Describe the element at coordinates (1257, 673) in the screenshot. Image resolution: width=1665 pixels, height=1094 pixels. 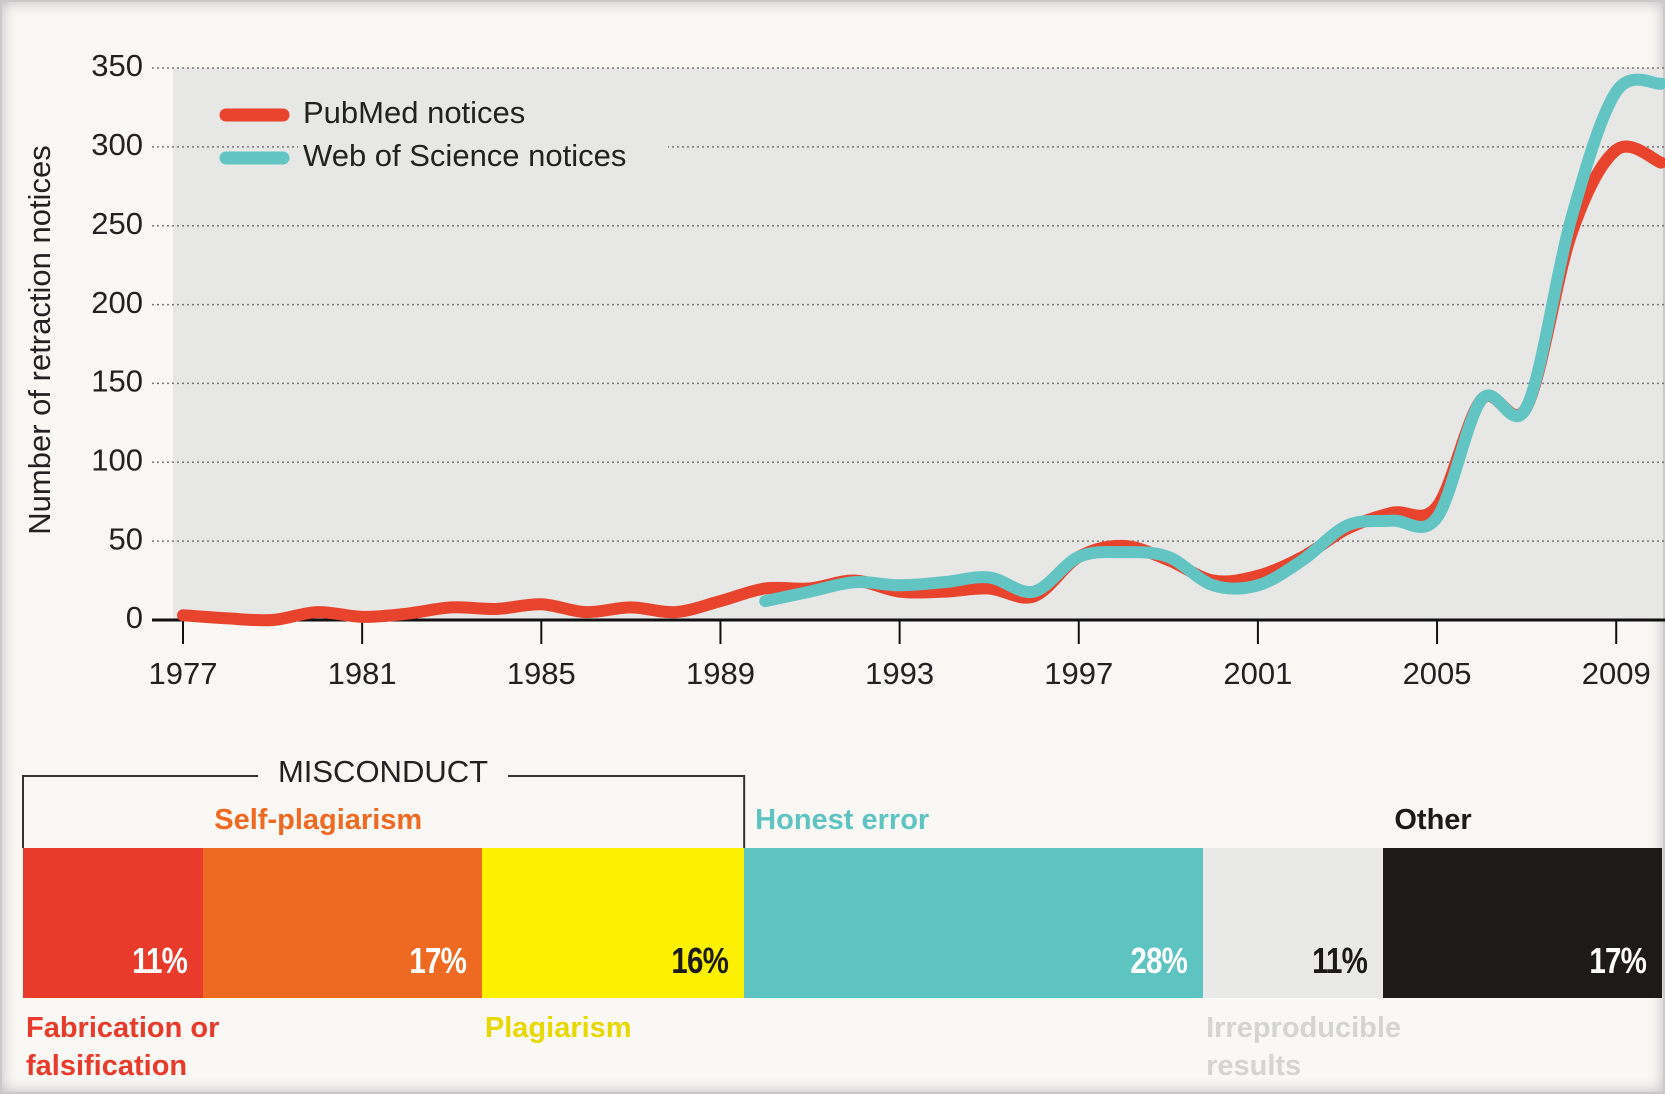
I see `x-tick-label: 2001` at that location.